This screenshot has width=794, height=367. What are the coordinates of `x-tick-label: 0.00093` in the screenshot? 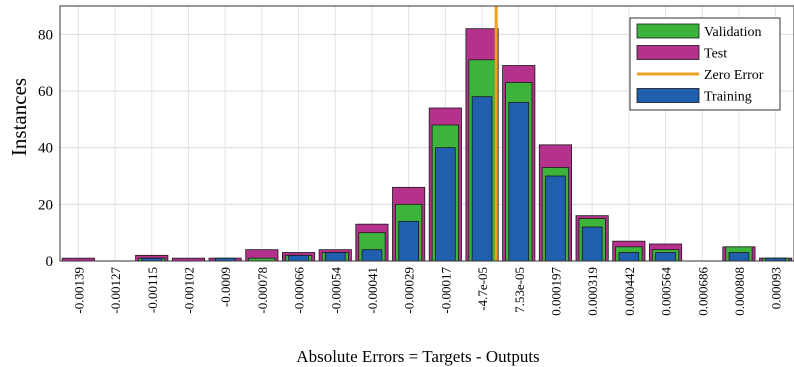 It's located at (776, 288).